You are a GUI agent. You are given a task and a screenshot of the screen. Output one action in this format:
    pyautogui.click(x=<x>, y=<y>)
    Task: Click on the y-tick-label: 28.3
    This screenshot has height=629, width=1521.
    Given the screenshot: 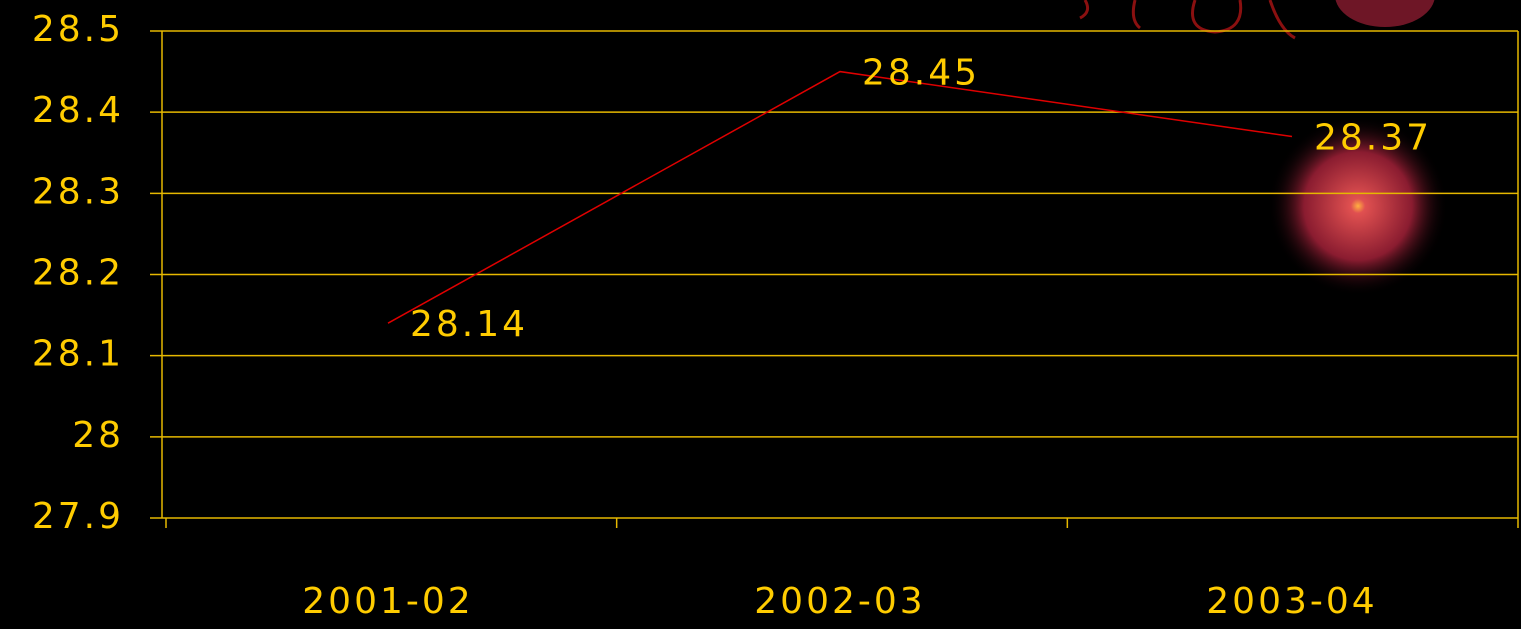 What is the action you would take?
    pyautogui.click(x=78, y=191)
    